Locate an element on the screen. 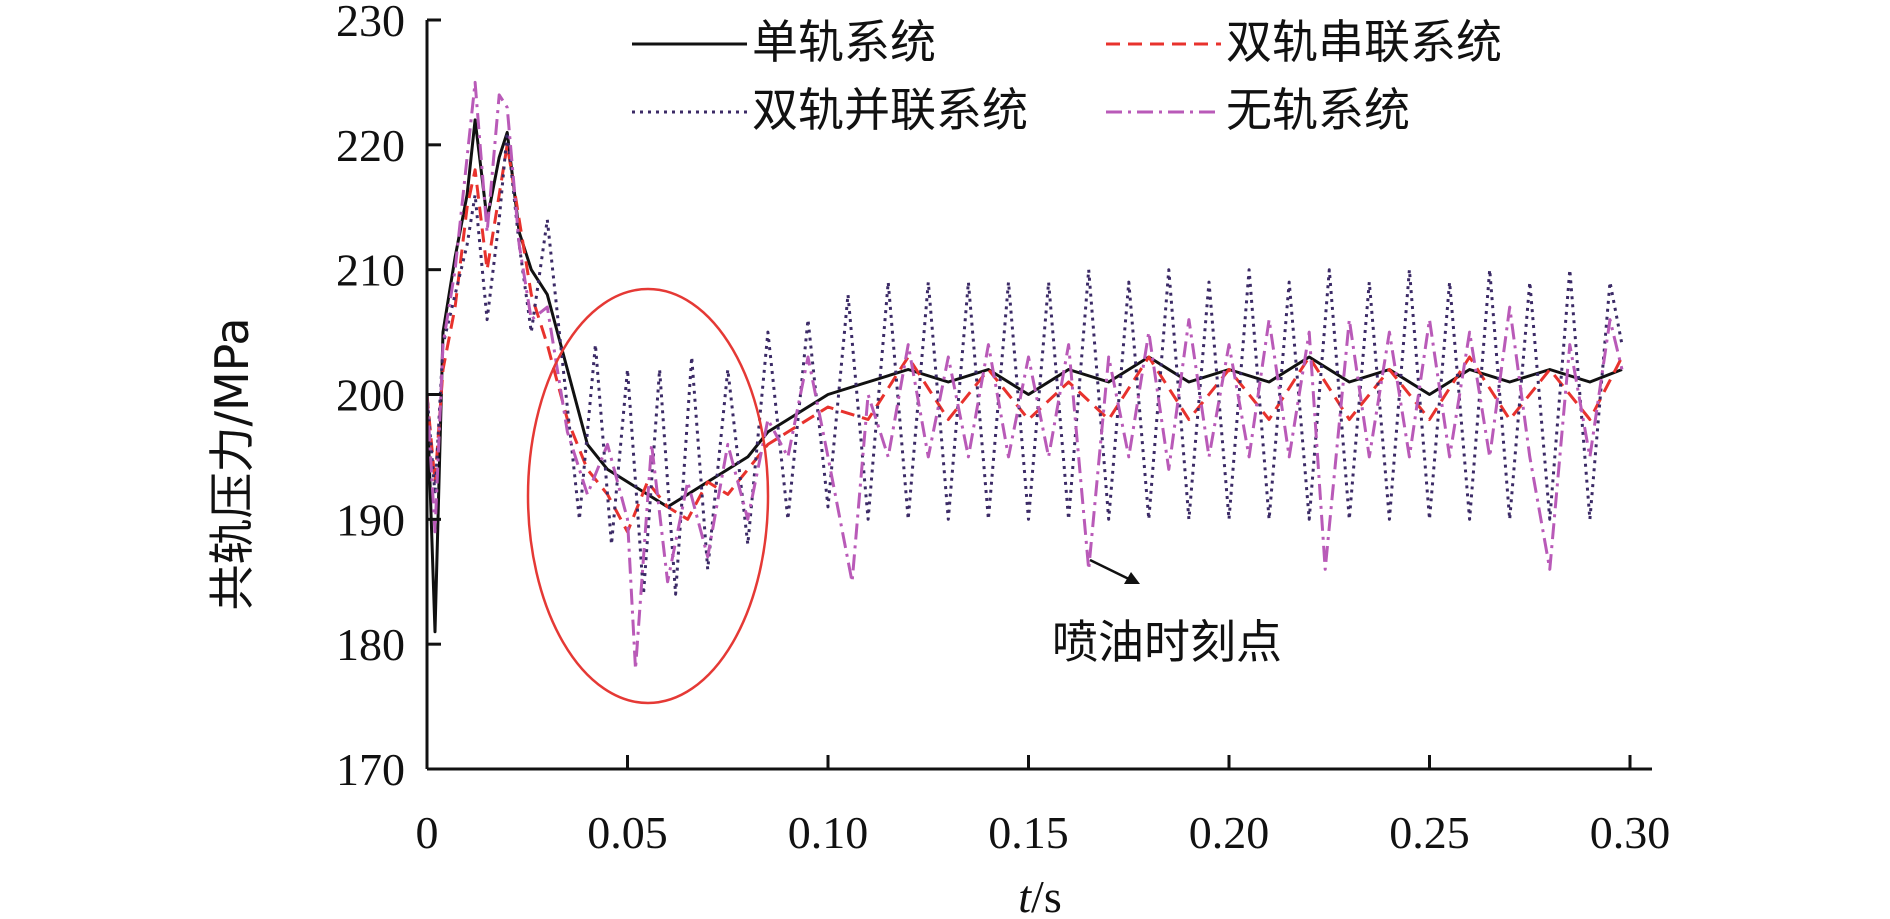 This screenshot has width=1890, height=919. y-tick-label: 170 is located at coordinates (370, 769).